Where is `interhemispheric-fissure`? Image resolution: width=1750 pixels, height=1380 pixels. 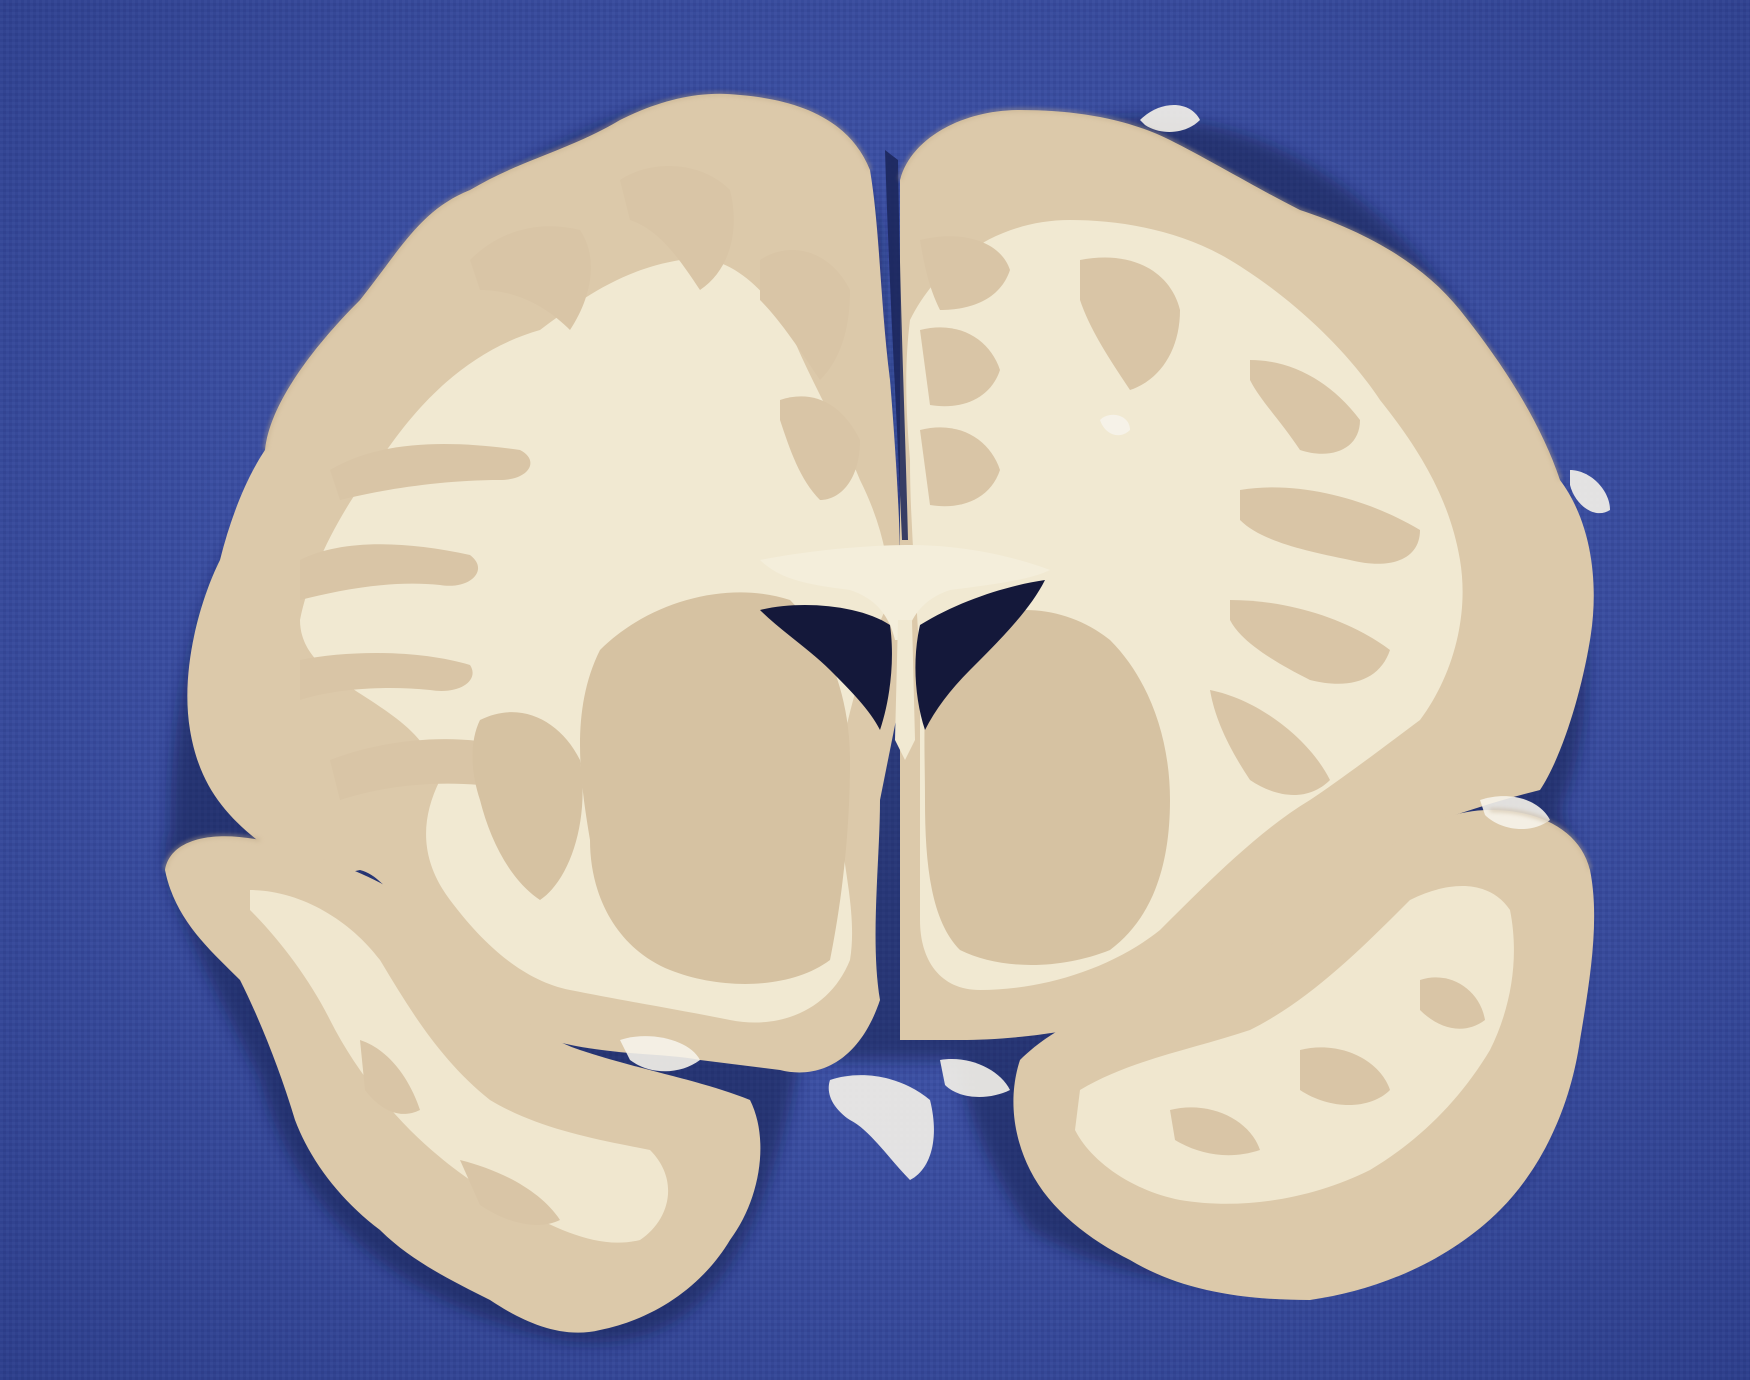 interhemispheric-fissure is located at coordinates (896, 345).